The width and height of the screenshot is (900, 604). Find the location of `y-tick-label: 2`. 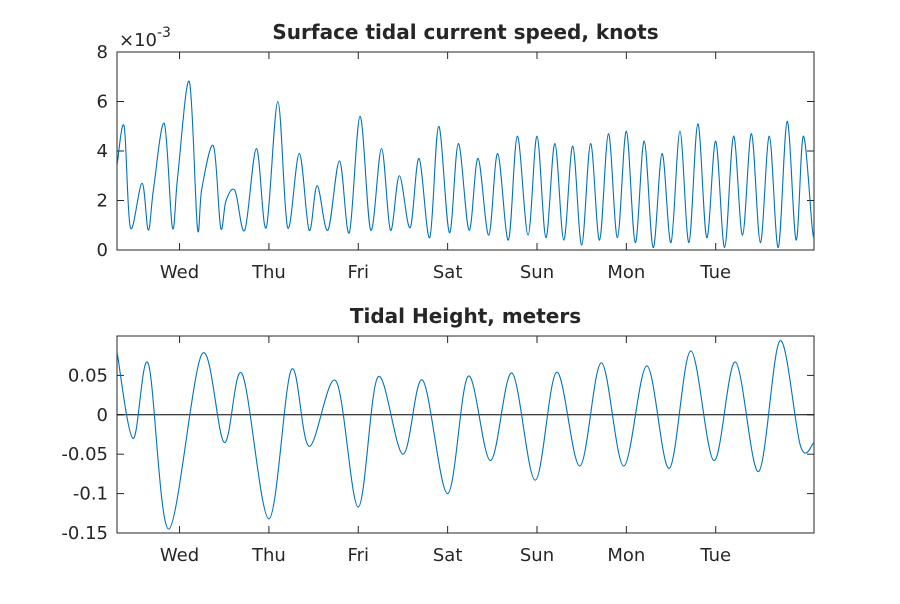

y-tick-label: 2 is located at coordinates (102, 201).